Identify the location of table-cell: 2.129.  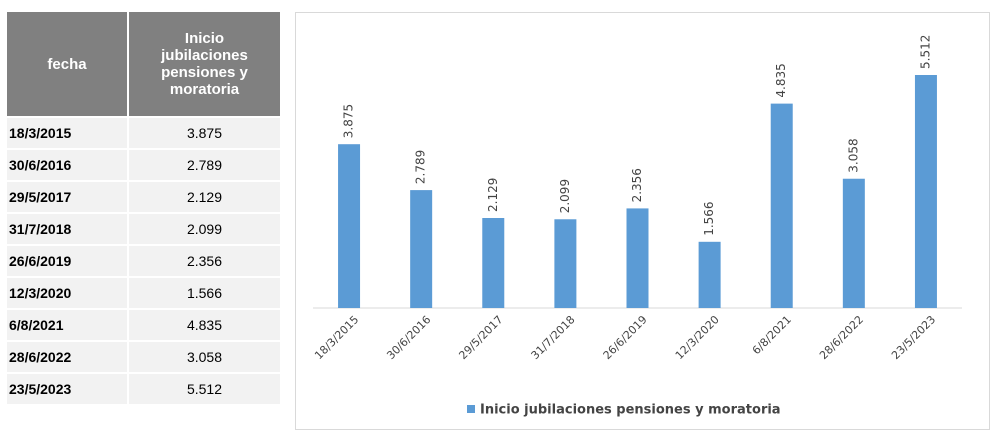
(204, 197).